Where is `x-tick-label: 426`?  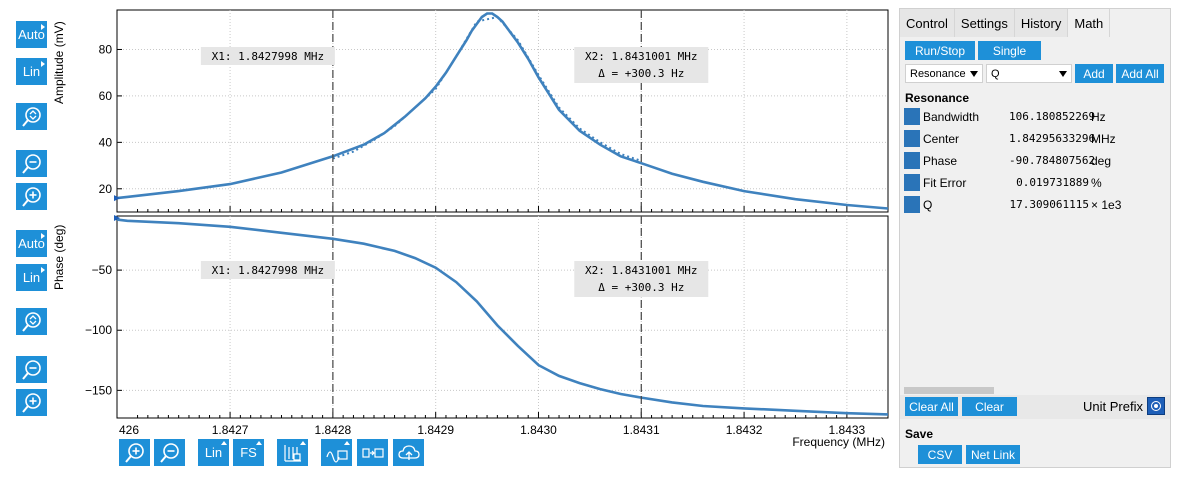 x-tick-label: 426 is located at coordinates (129, 430).